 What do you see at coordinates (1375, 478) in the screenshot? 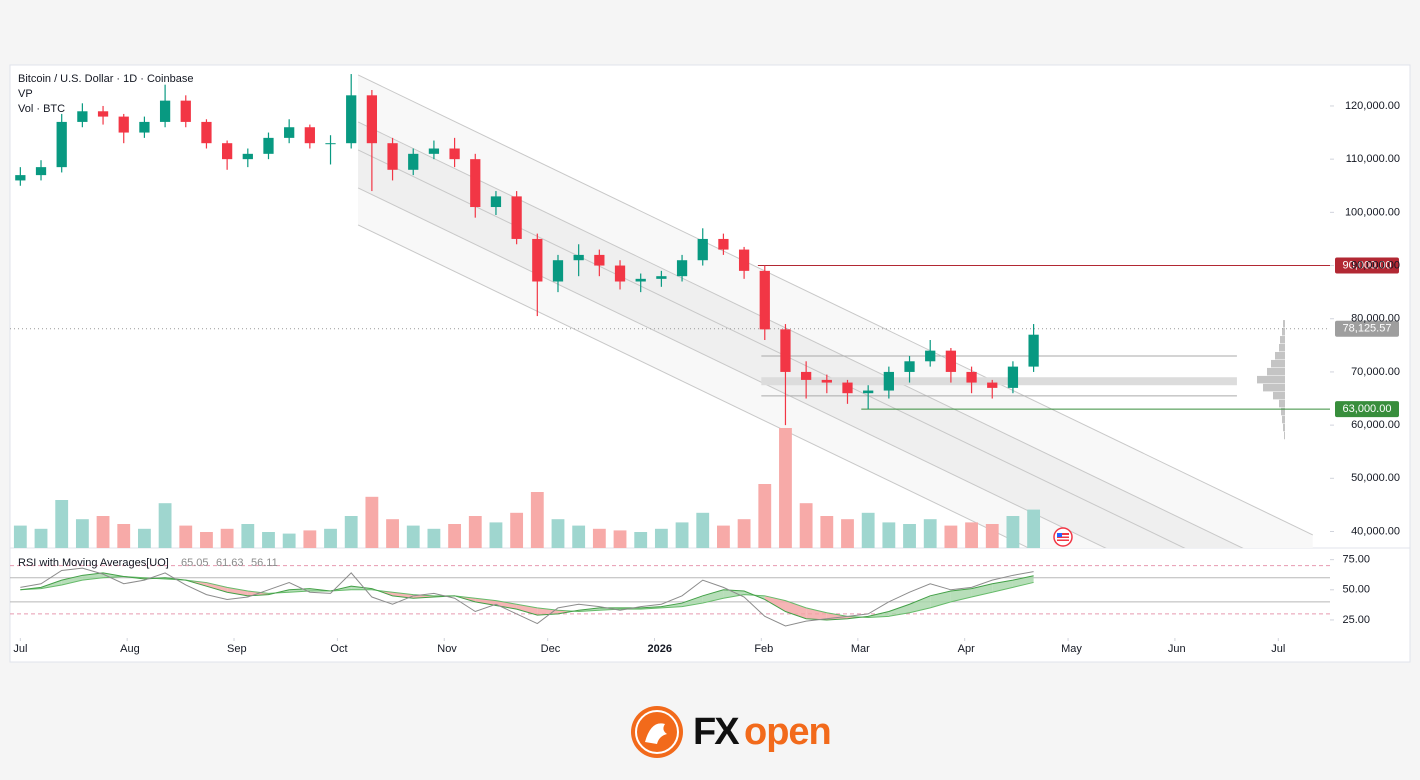
I see `y-tick-label: 50,000.00` at bounding box center [1375, 478].